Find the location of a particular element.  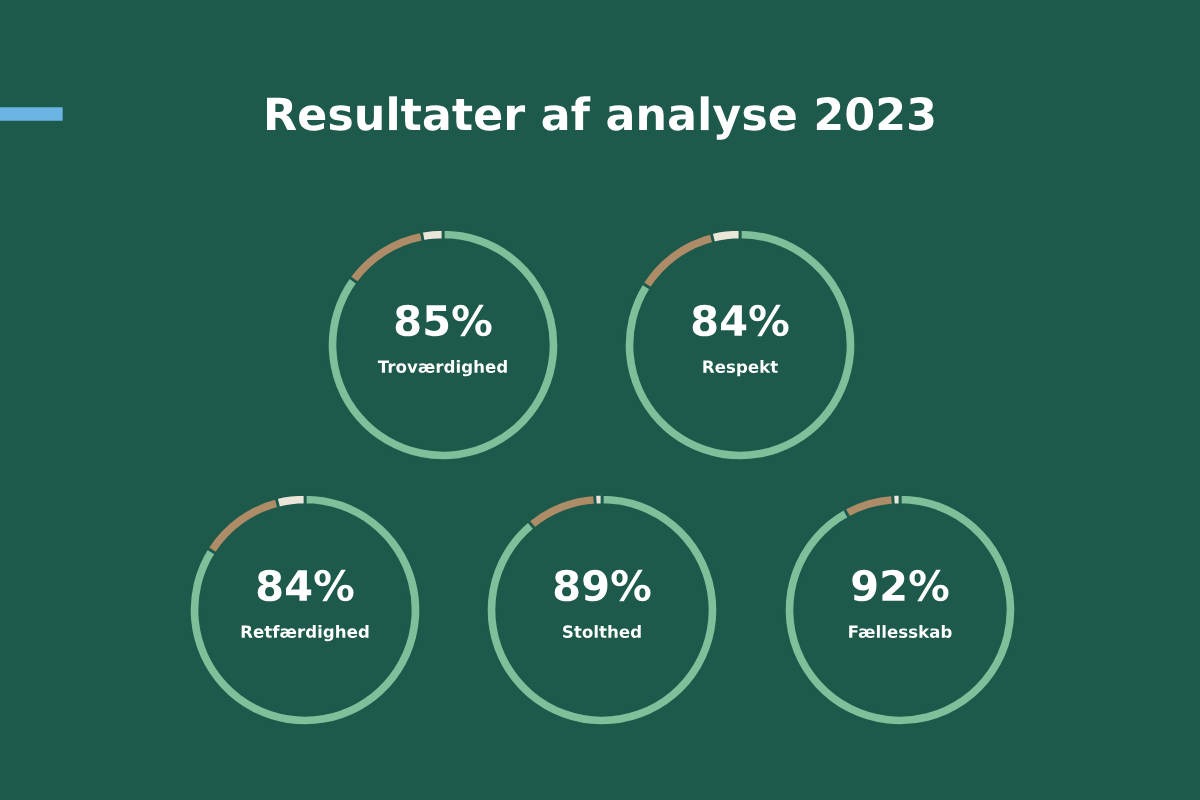

text: Retfærdighed is located at coordinates (305, 633).